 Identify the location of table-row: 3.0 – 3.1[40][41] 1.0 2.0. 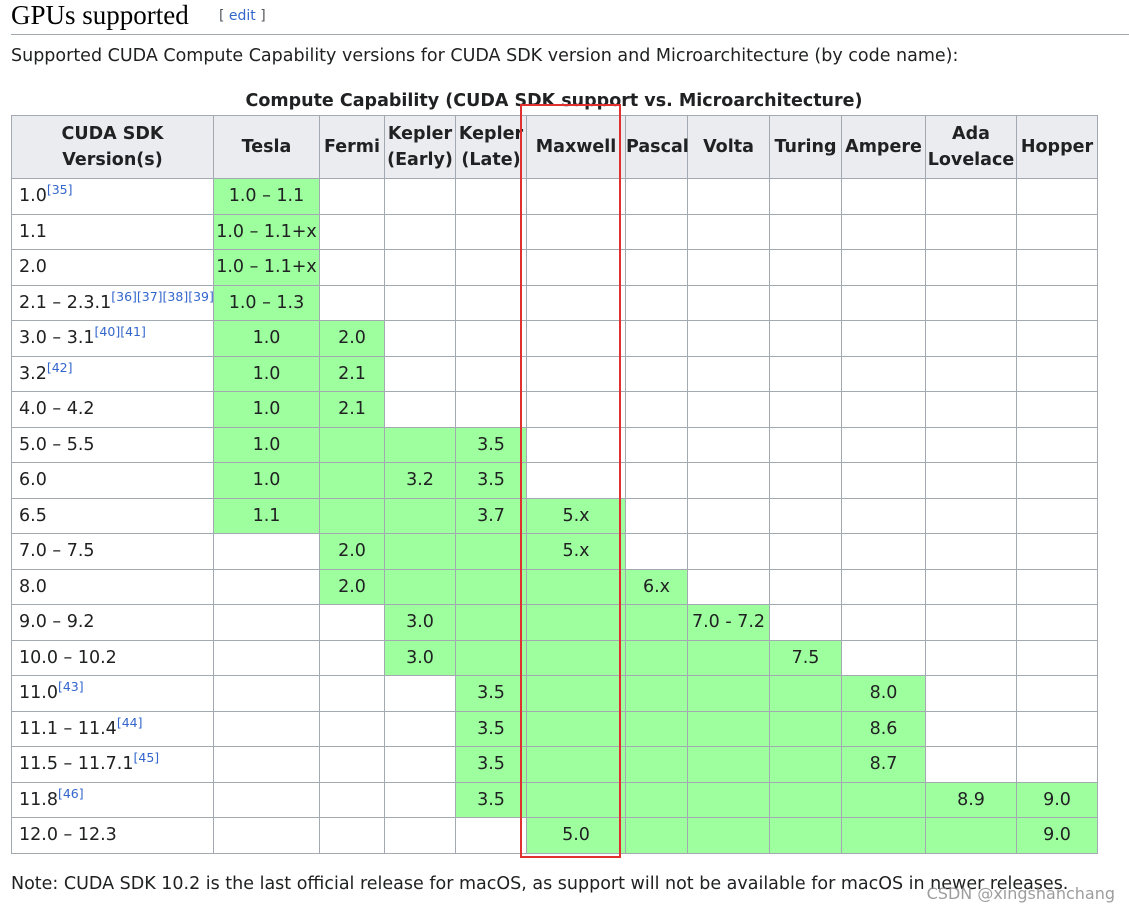
(554, 338).